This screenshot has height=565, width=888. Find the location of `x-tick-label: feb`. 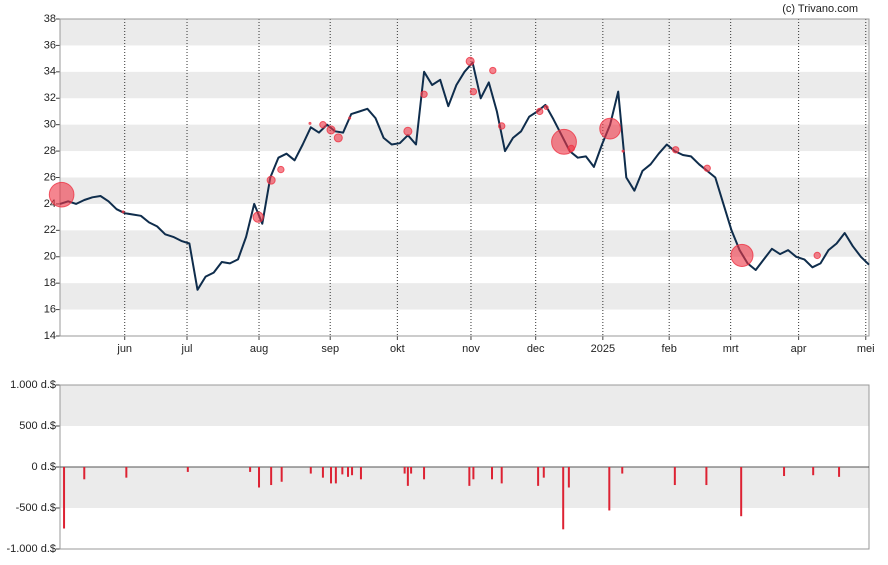

x-tick-label: feb is located at coordinates (669, 349).